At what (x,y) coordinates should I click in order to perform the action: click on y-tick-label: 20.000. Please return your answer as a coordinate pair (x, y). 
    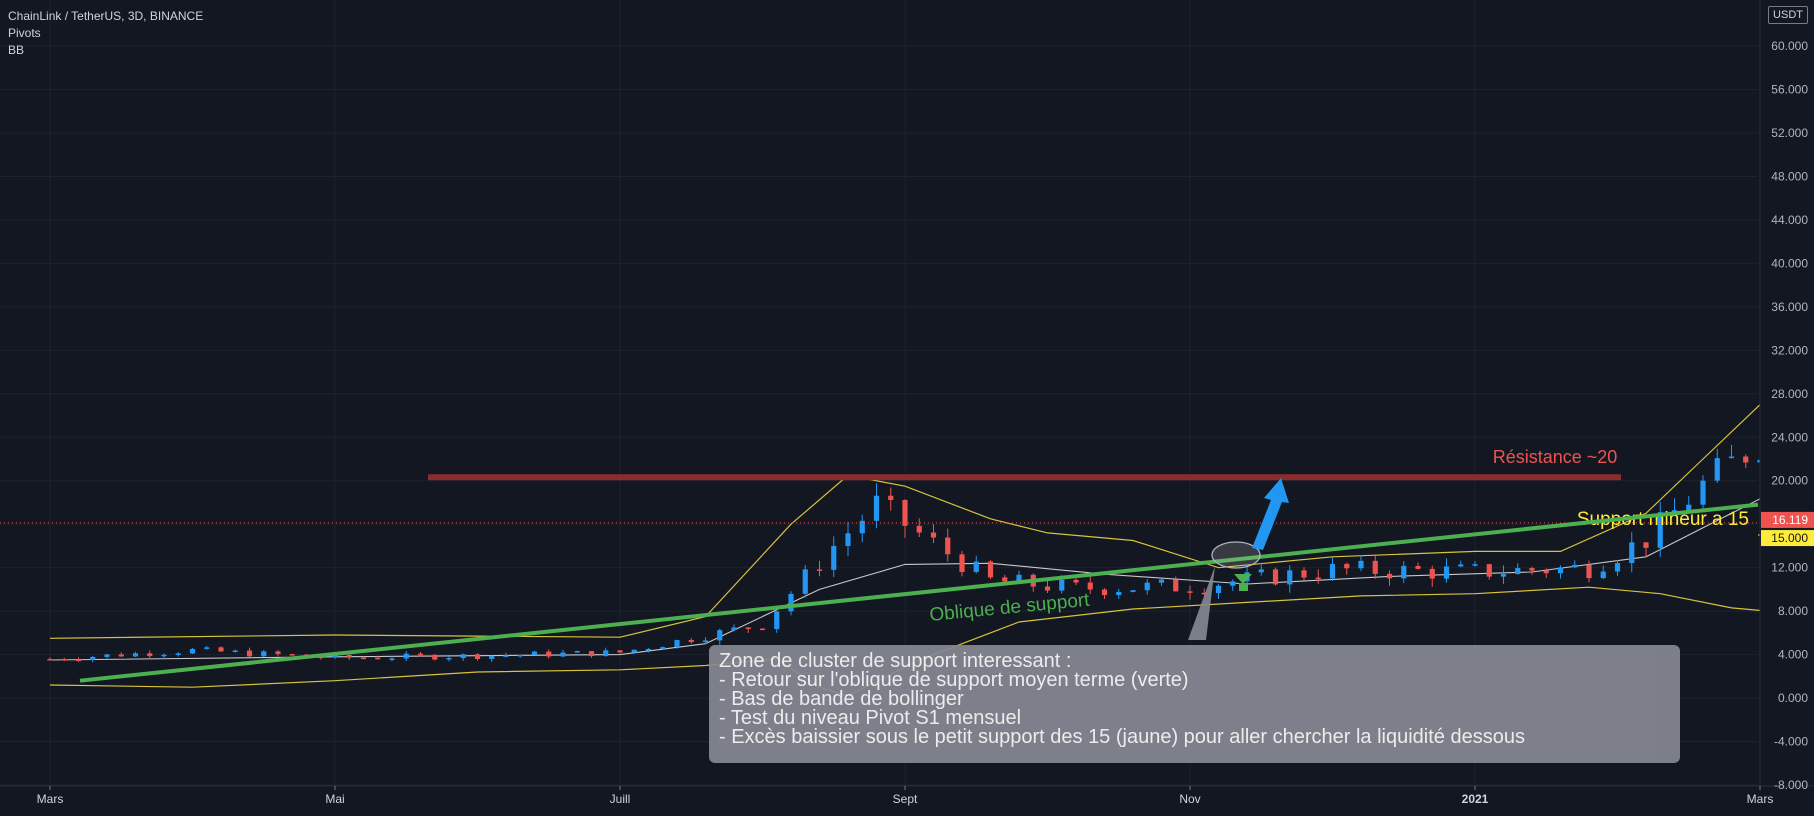
    Looking at the image, I should click on (1789, 481).